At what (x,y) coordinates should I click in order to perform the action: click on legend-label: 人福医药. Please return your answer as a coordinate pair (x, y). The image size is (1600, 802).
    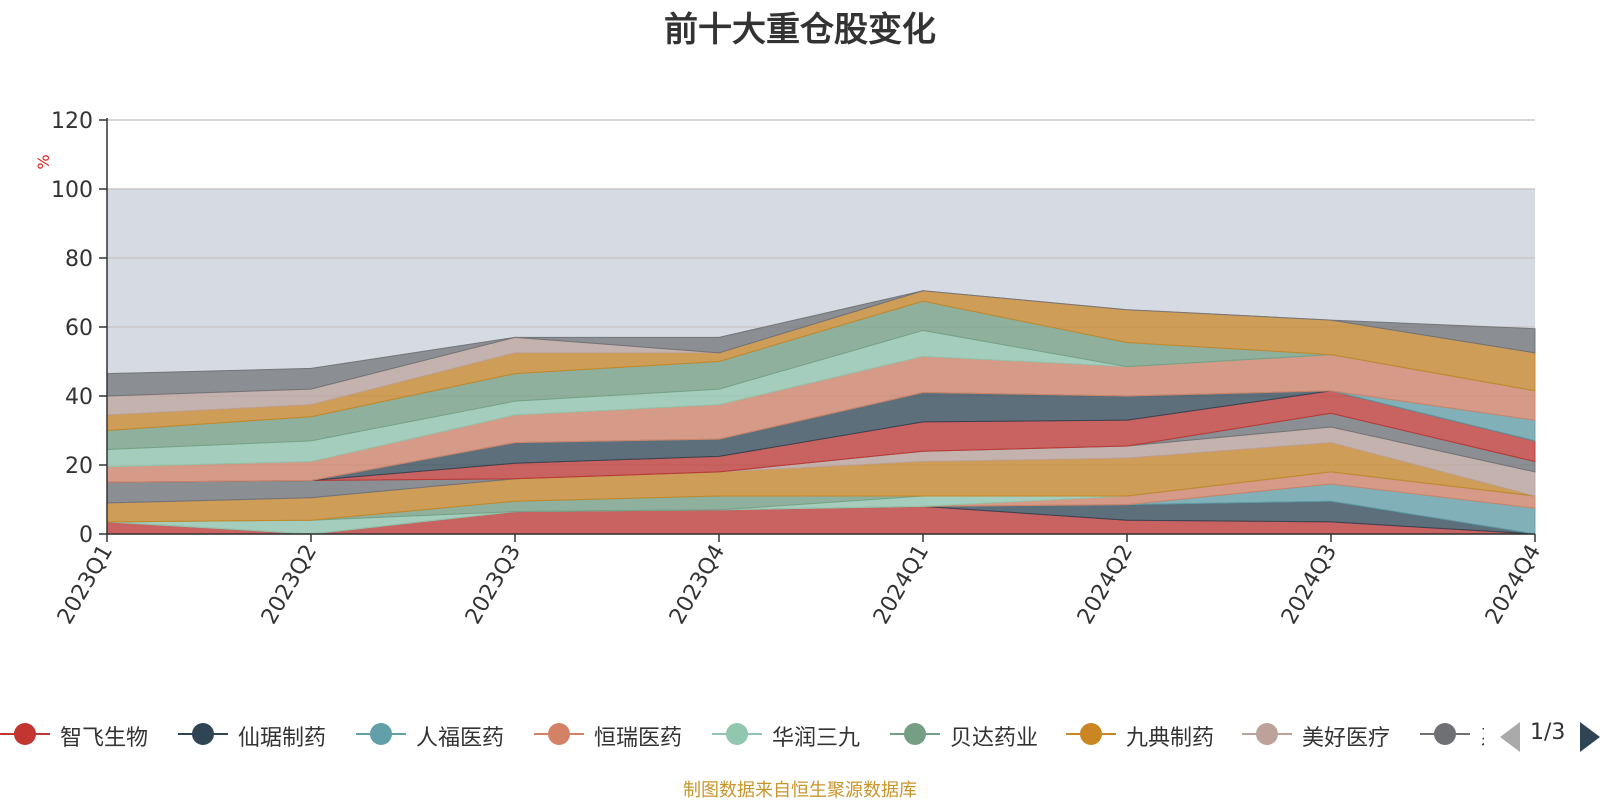
    Looking at the image, I should click on (460, 738).